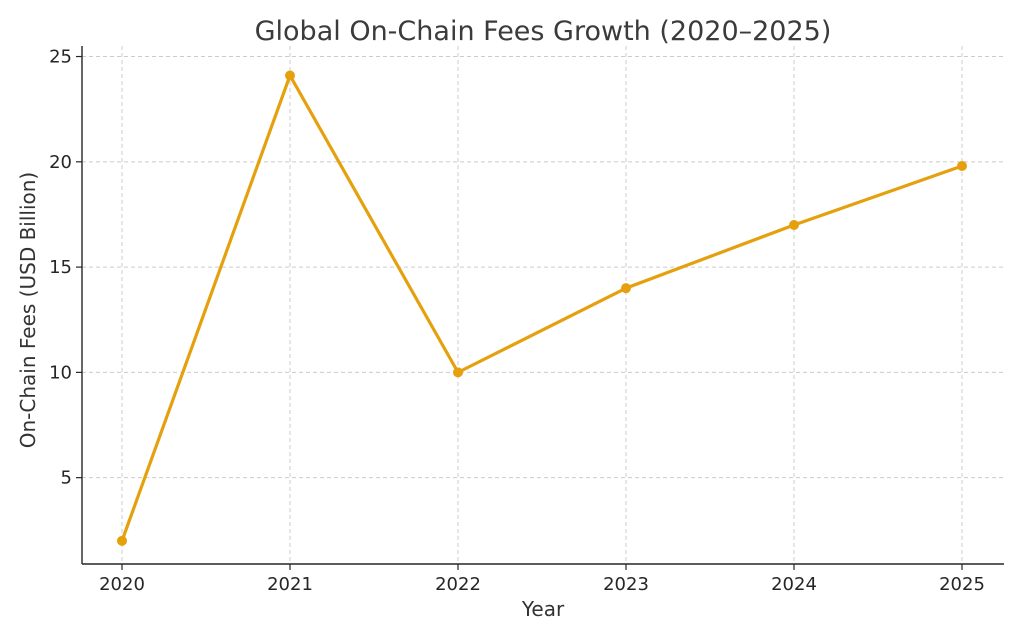  What do you see at coordinates (66, 478) in the screenshot?
I see `y-tick-label: 5` at bounding box center [66, 478].